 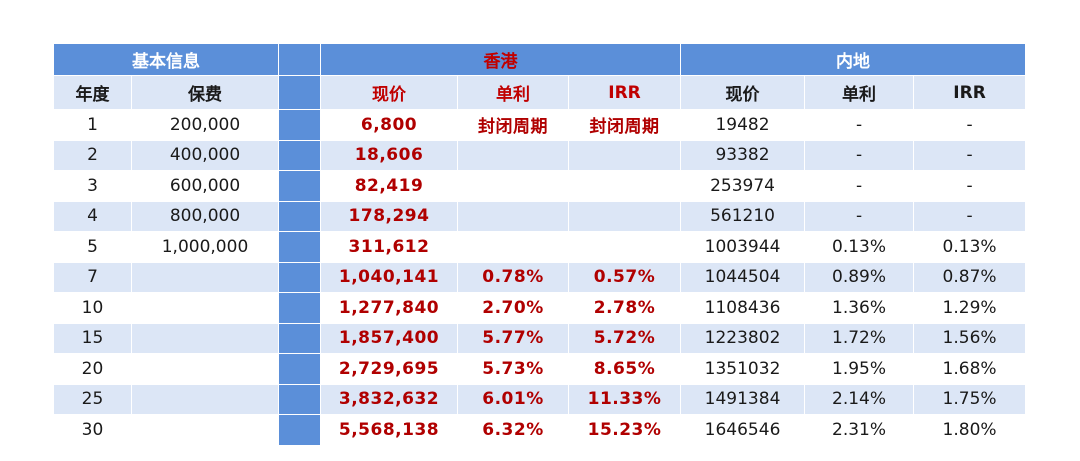 I want to click on group-header-row: 基本信息 香港 内地, so click(x=540, y=60).